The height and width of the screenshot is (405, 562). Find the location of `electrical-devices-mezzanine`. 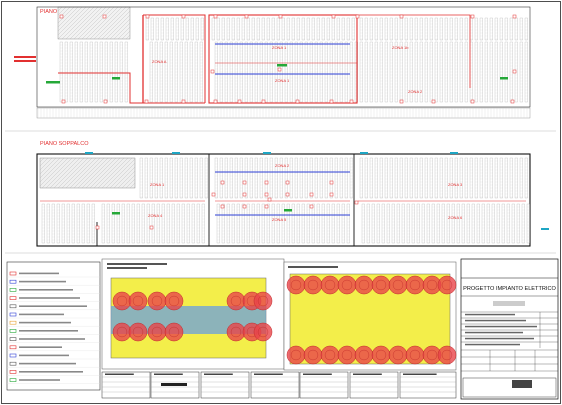

electrical-devices-mezzanine is located at coordinates (227, 205).